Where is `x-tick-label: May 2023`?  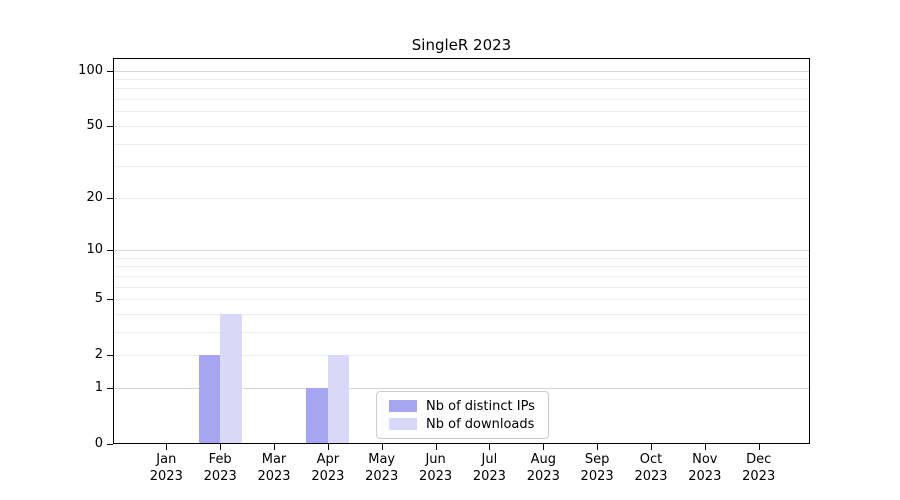
x-tick-label: May 2023 is located at coordinates (382, 468).